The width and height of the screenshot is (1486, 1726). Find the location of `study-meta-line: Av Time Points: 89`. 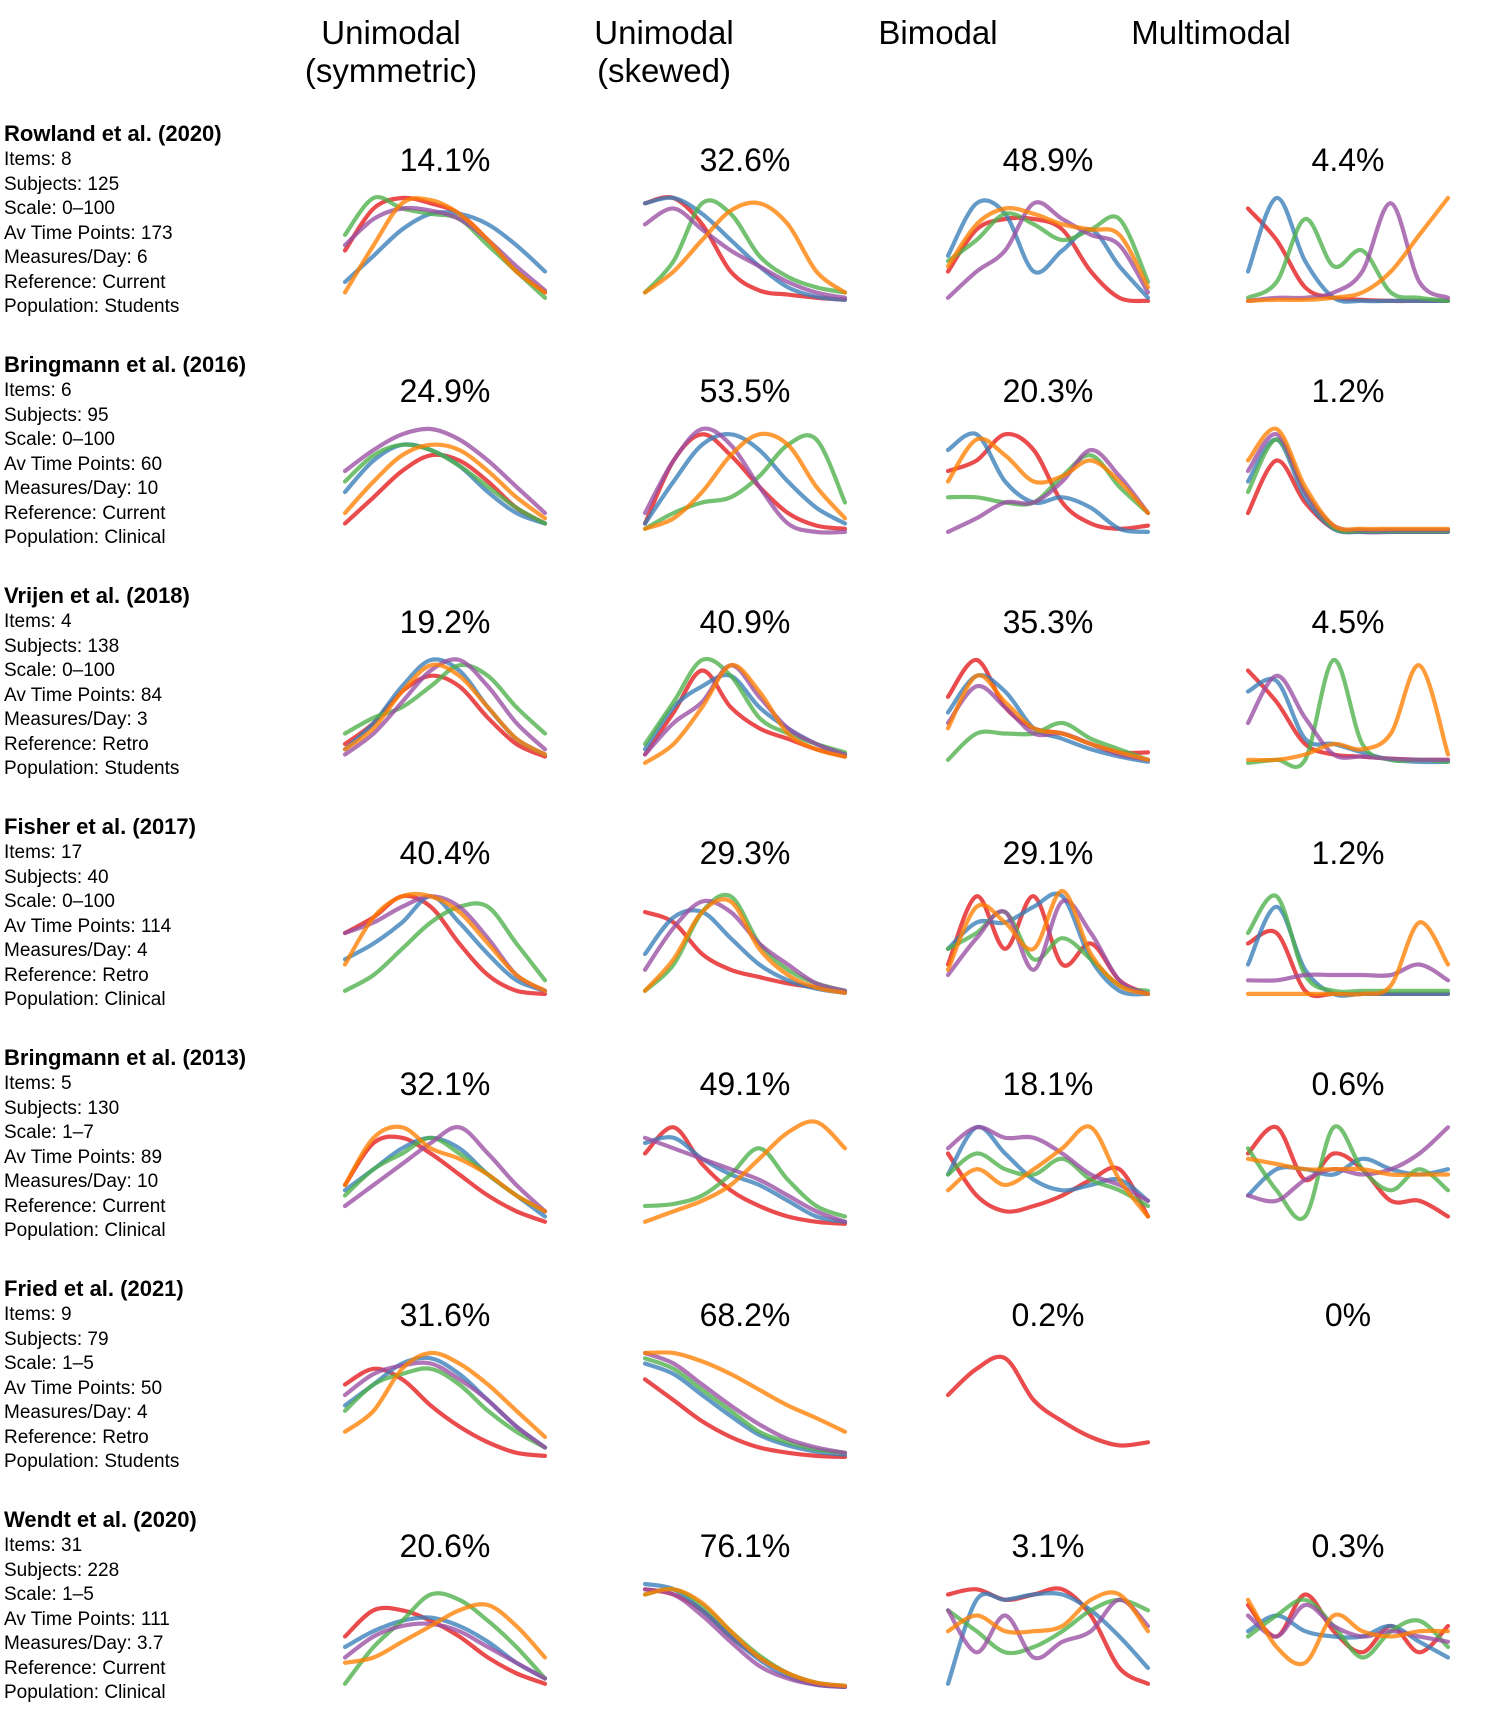

study-meta-line: Av Time Points: 89 is located at coordinates (83, 1157).